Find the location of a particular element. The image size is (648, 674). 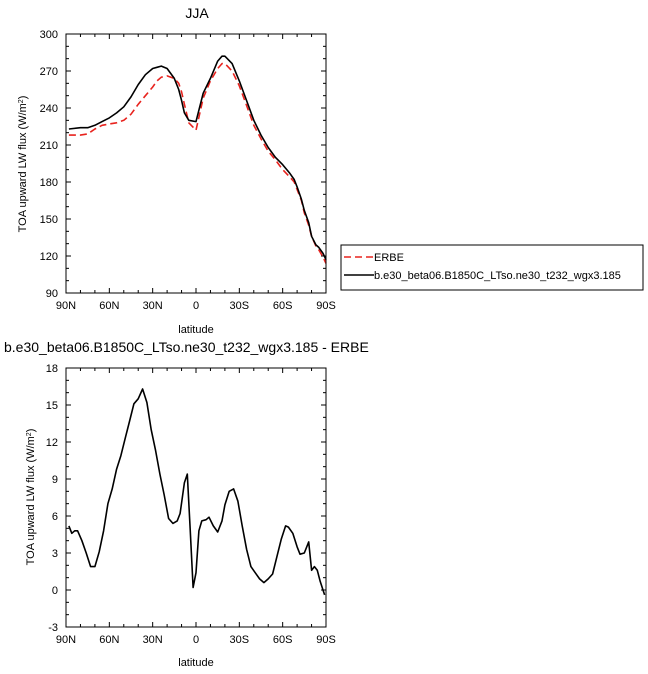

bottom-x-tick-label: 30S is located at coordinates (240, 640).